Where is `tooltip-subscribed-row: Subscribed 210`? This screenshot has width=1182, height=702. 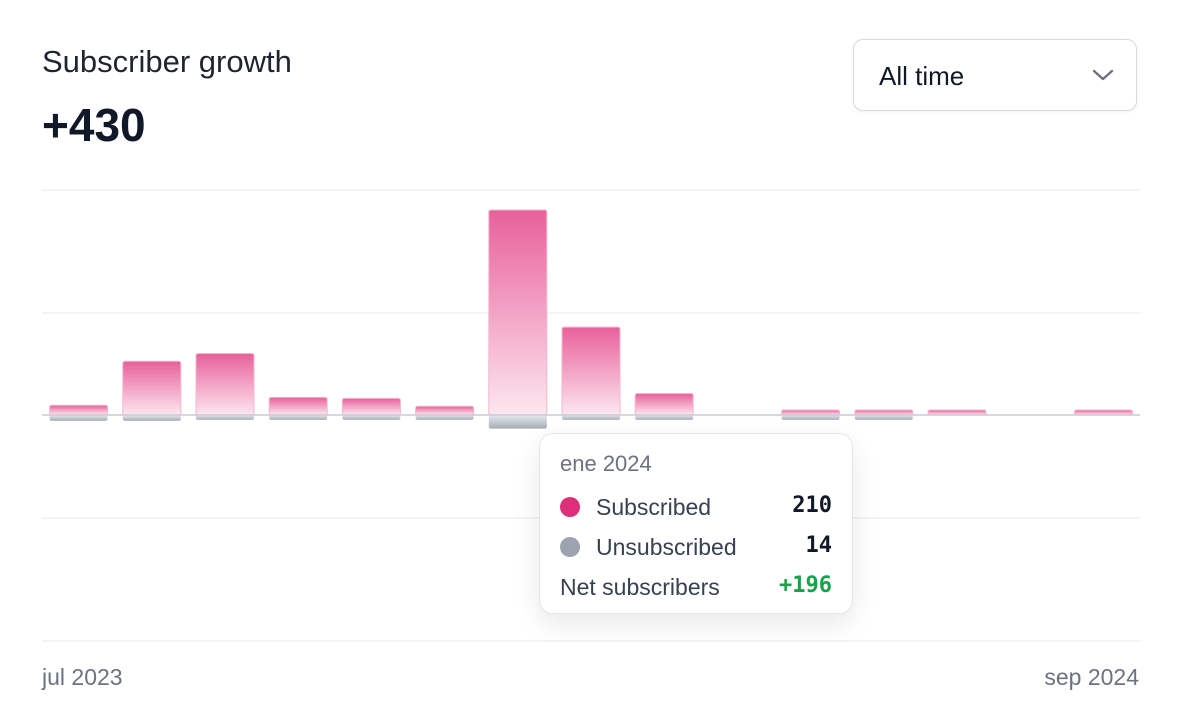
tooltip-subscribed-row: Subscribed 210 is located at coordinates (696, 507).